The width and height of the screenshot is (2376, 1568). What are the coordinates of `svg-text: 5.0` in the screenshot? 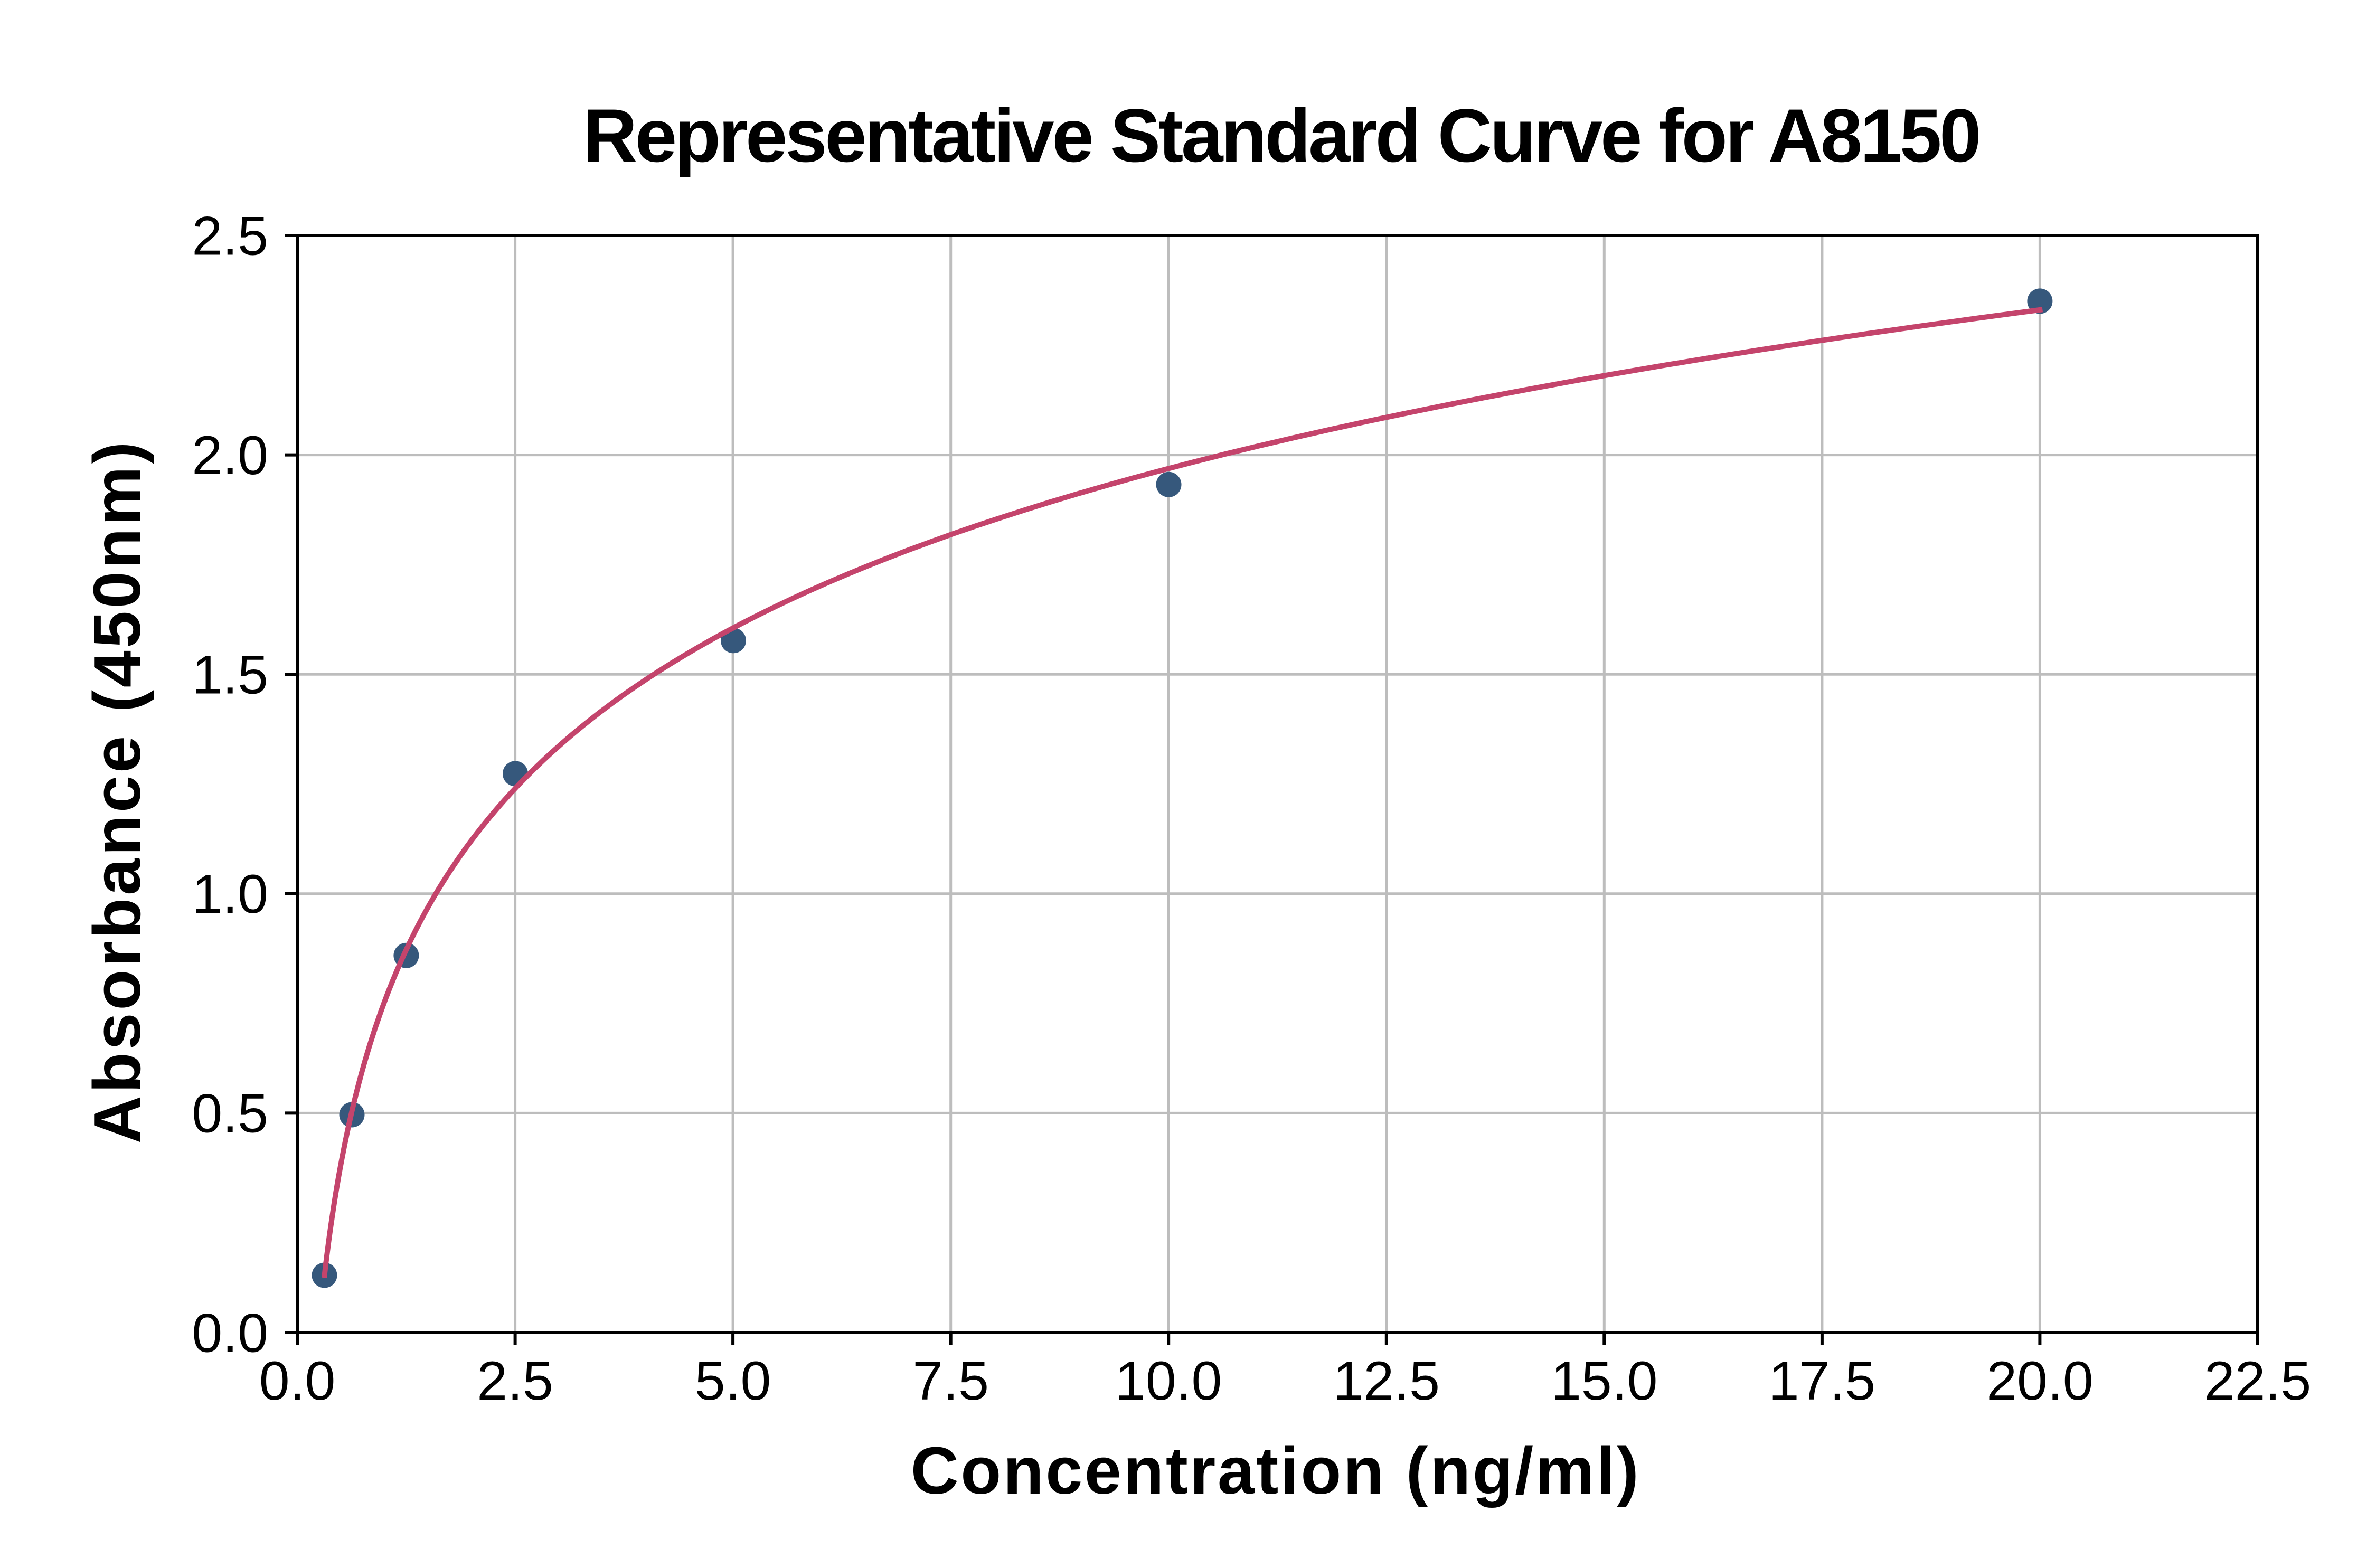 It's located at (733, 1381).